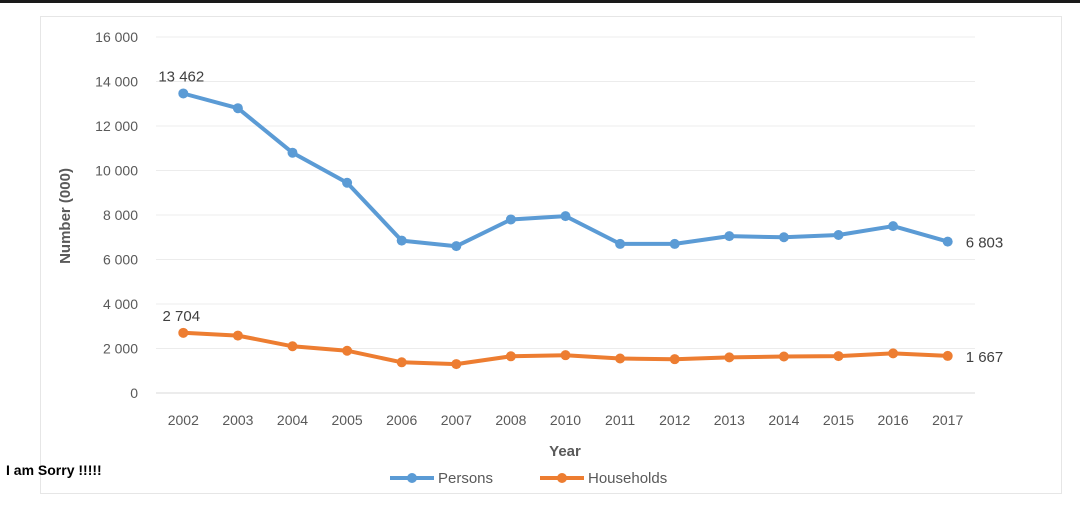  I want to click on y-tick-label: 12 000, so click(116, 126).